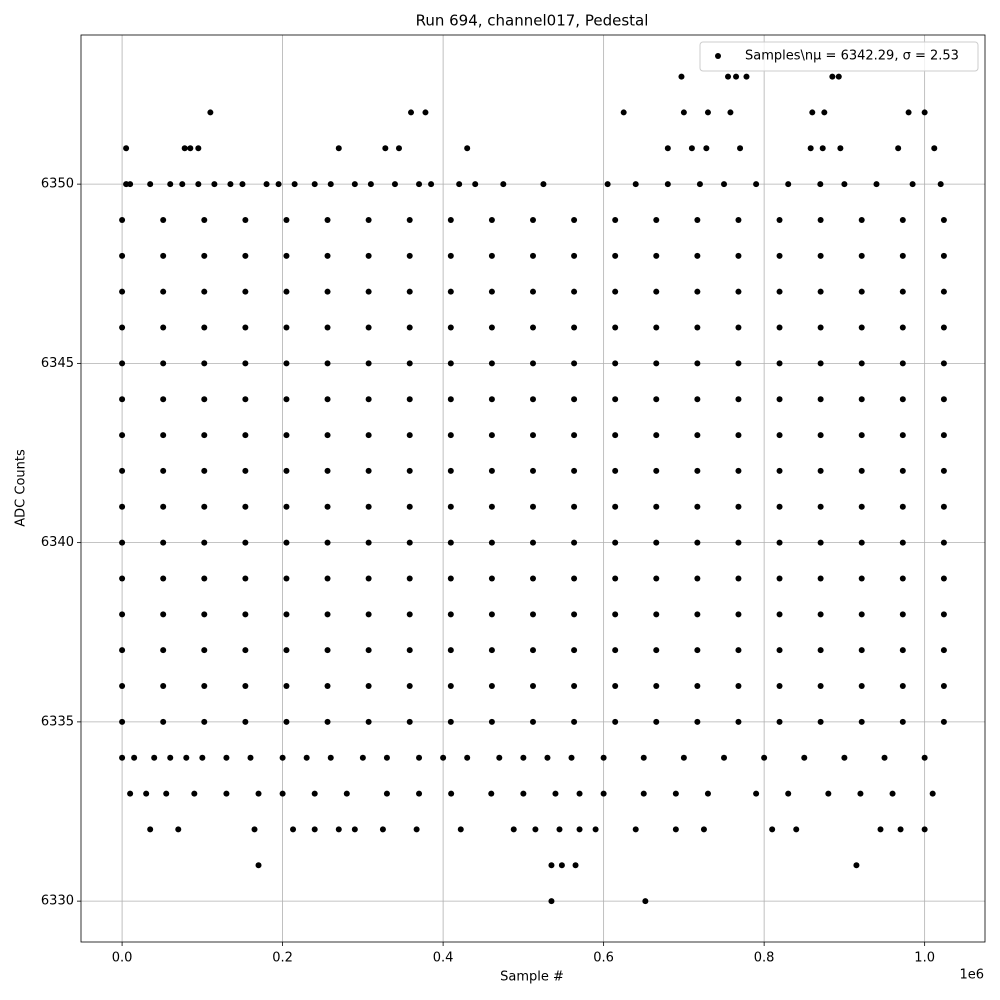 This screenshot has width=1000, height=1000. I want to click on legend-marker, so click(718, 56).